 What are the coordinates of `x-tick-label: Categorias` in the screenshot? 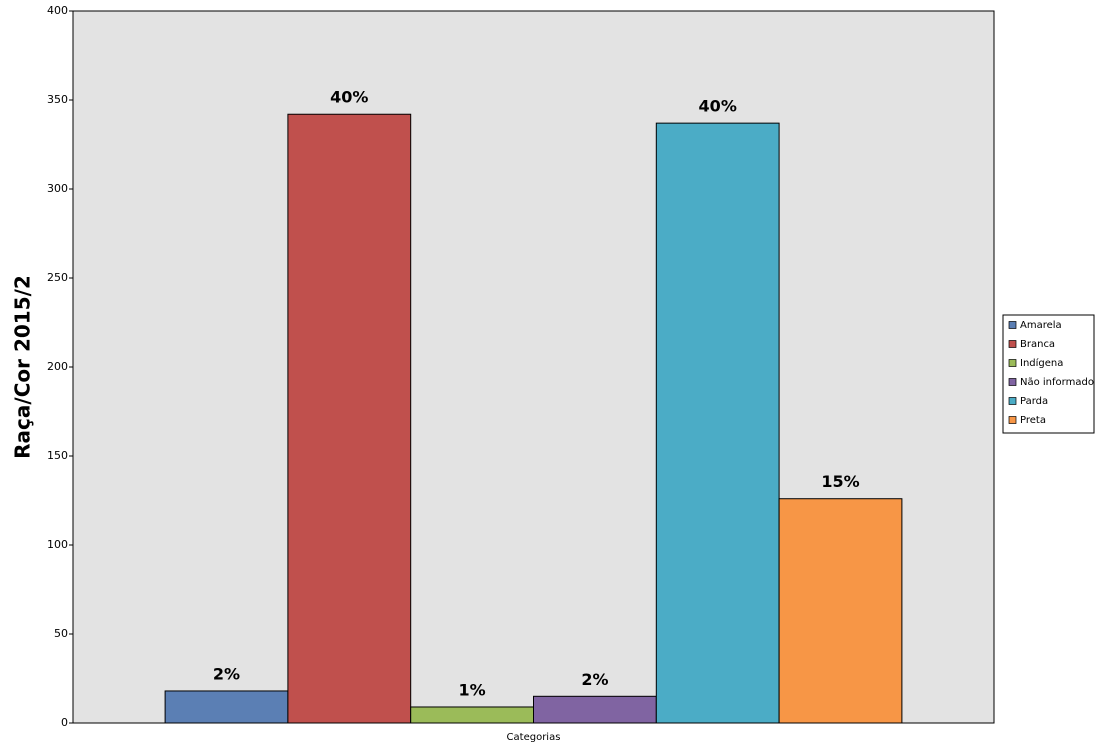 It's located at (534, 737).